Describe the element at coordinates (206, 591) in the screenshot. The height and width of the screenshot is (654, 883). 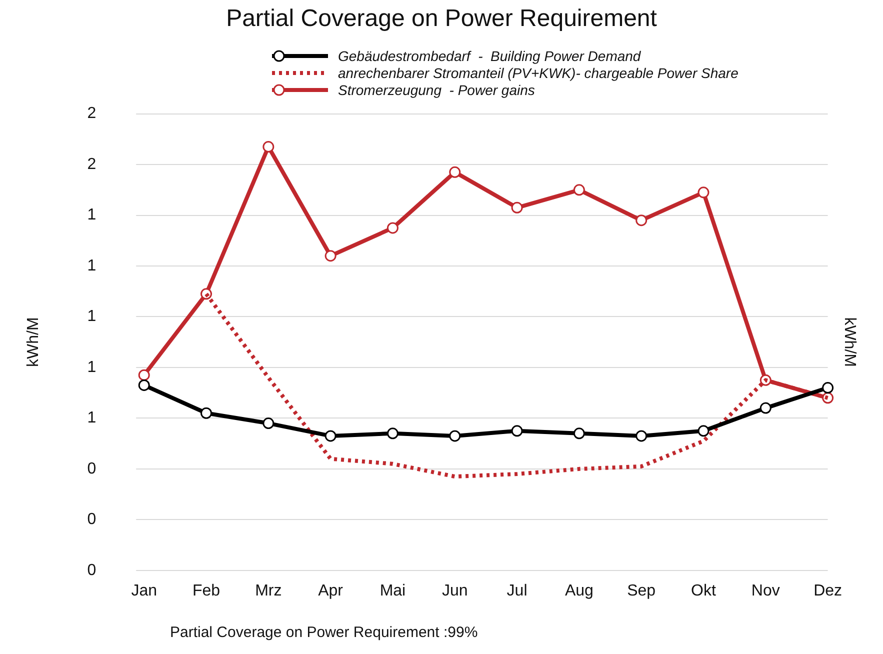
I see `x-tick-label: Feb` at that location.